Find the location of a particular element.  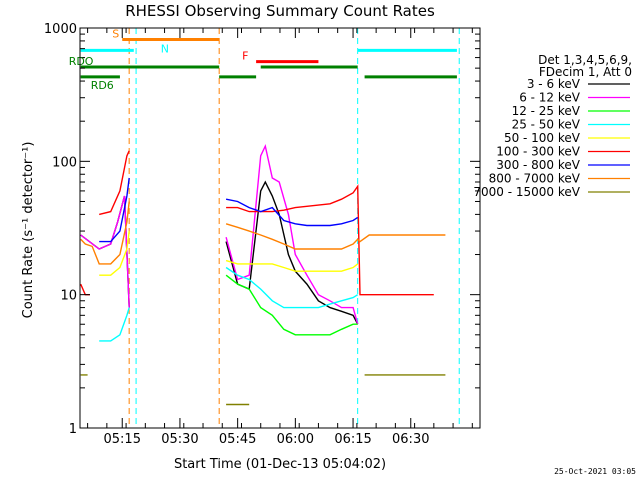

legend-entry-3: 25 - 50 keV is located at coordinates (546, 125).